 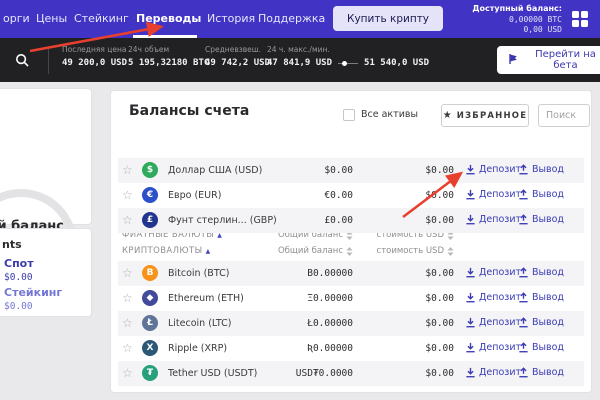 I want to click on nav-item-history: История, so click(x=231, y=18).